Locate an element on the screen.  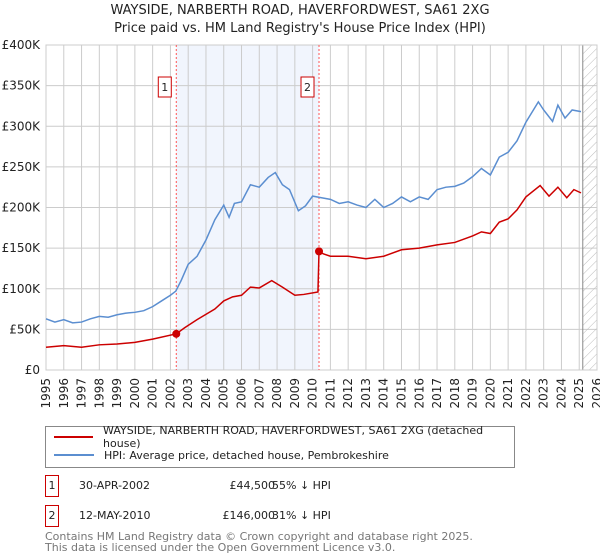
transaction-hpi: 55% ↓ HPI is located at coordinates (301, 485).